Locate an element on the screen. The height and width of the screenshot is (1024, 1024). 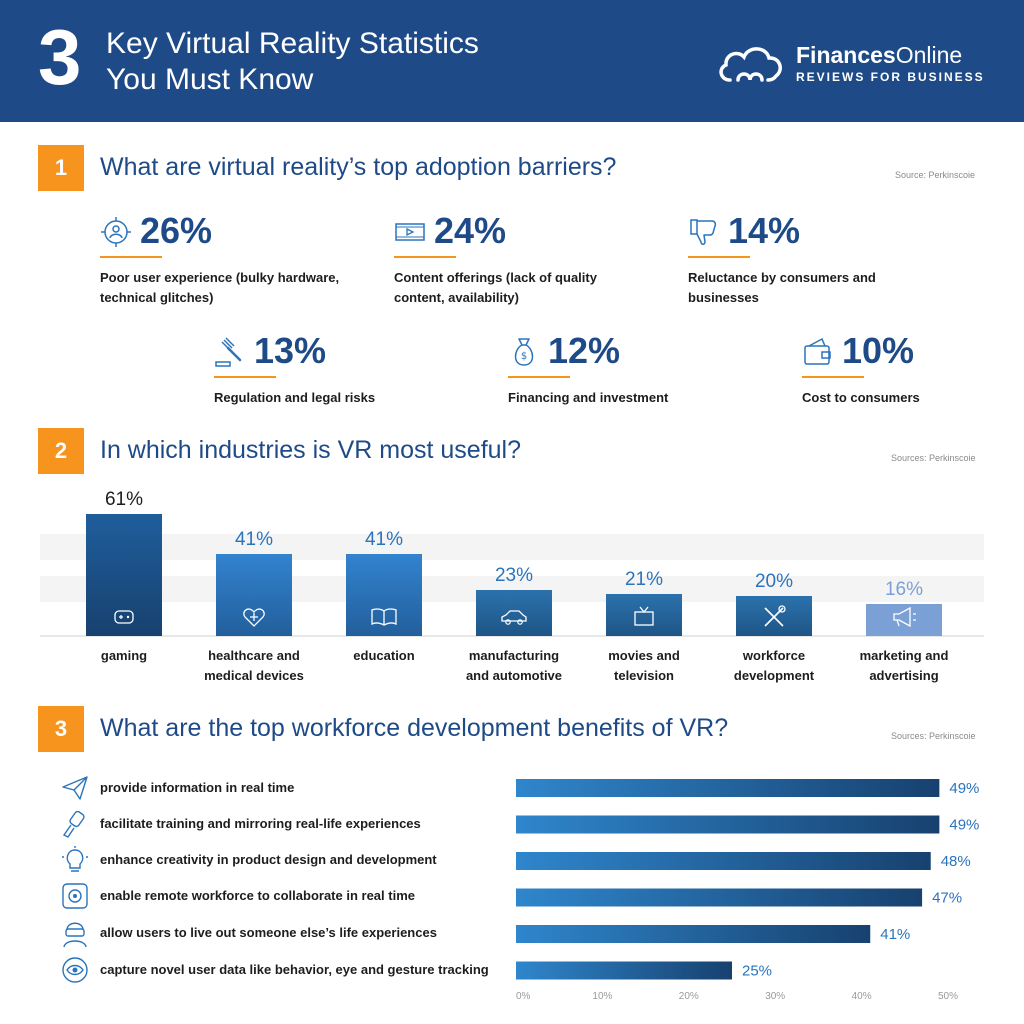
benefit-row: provide information in real time is located at coordinates (285, 788).